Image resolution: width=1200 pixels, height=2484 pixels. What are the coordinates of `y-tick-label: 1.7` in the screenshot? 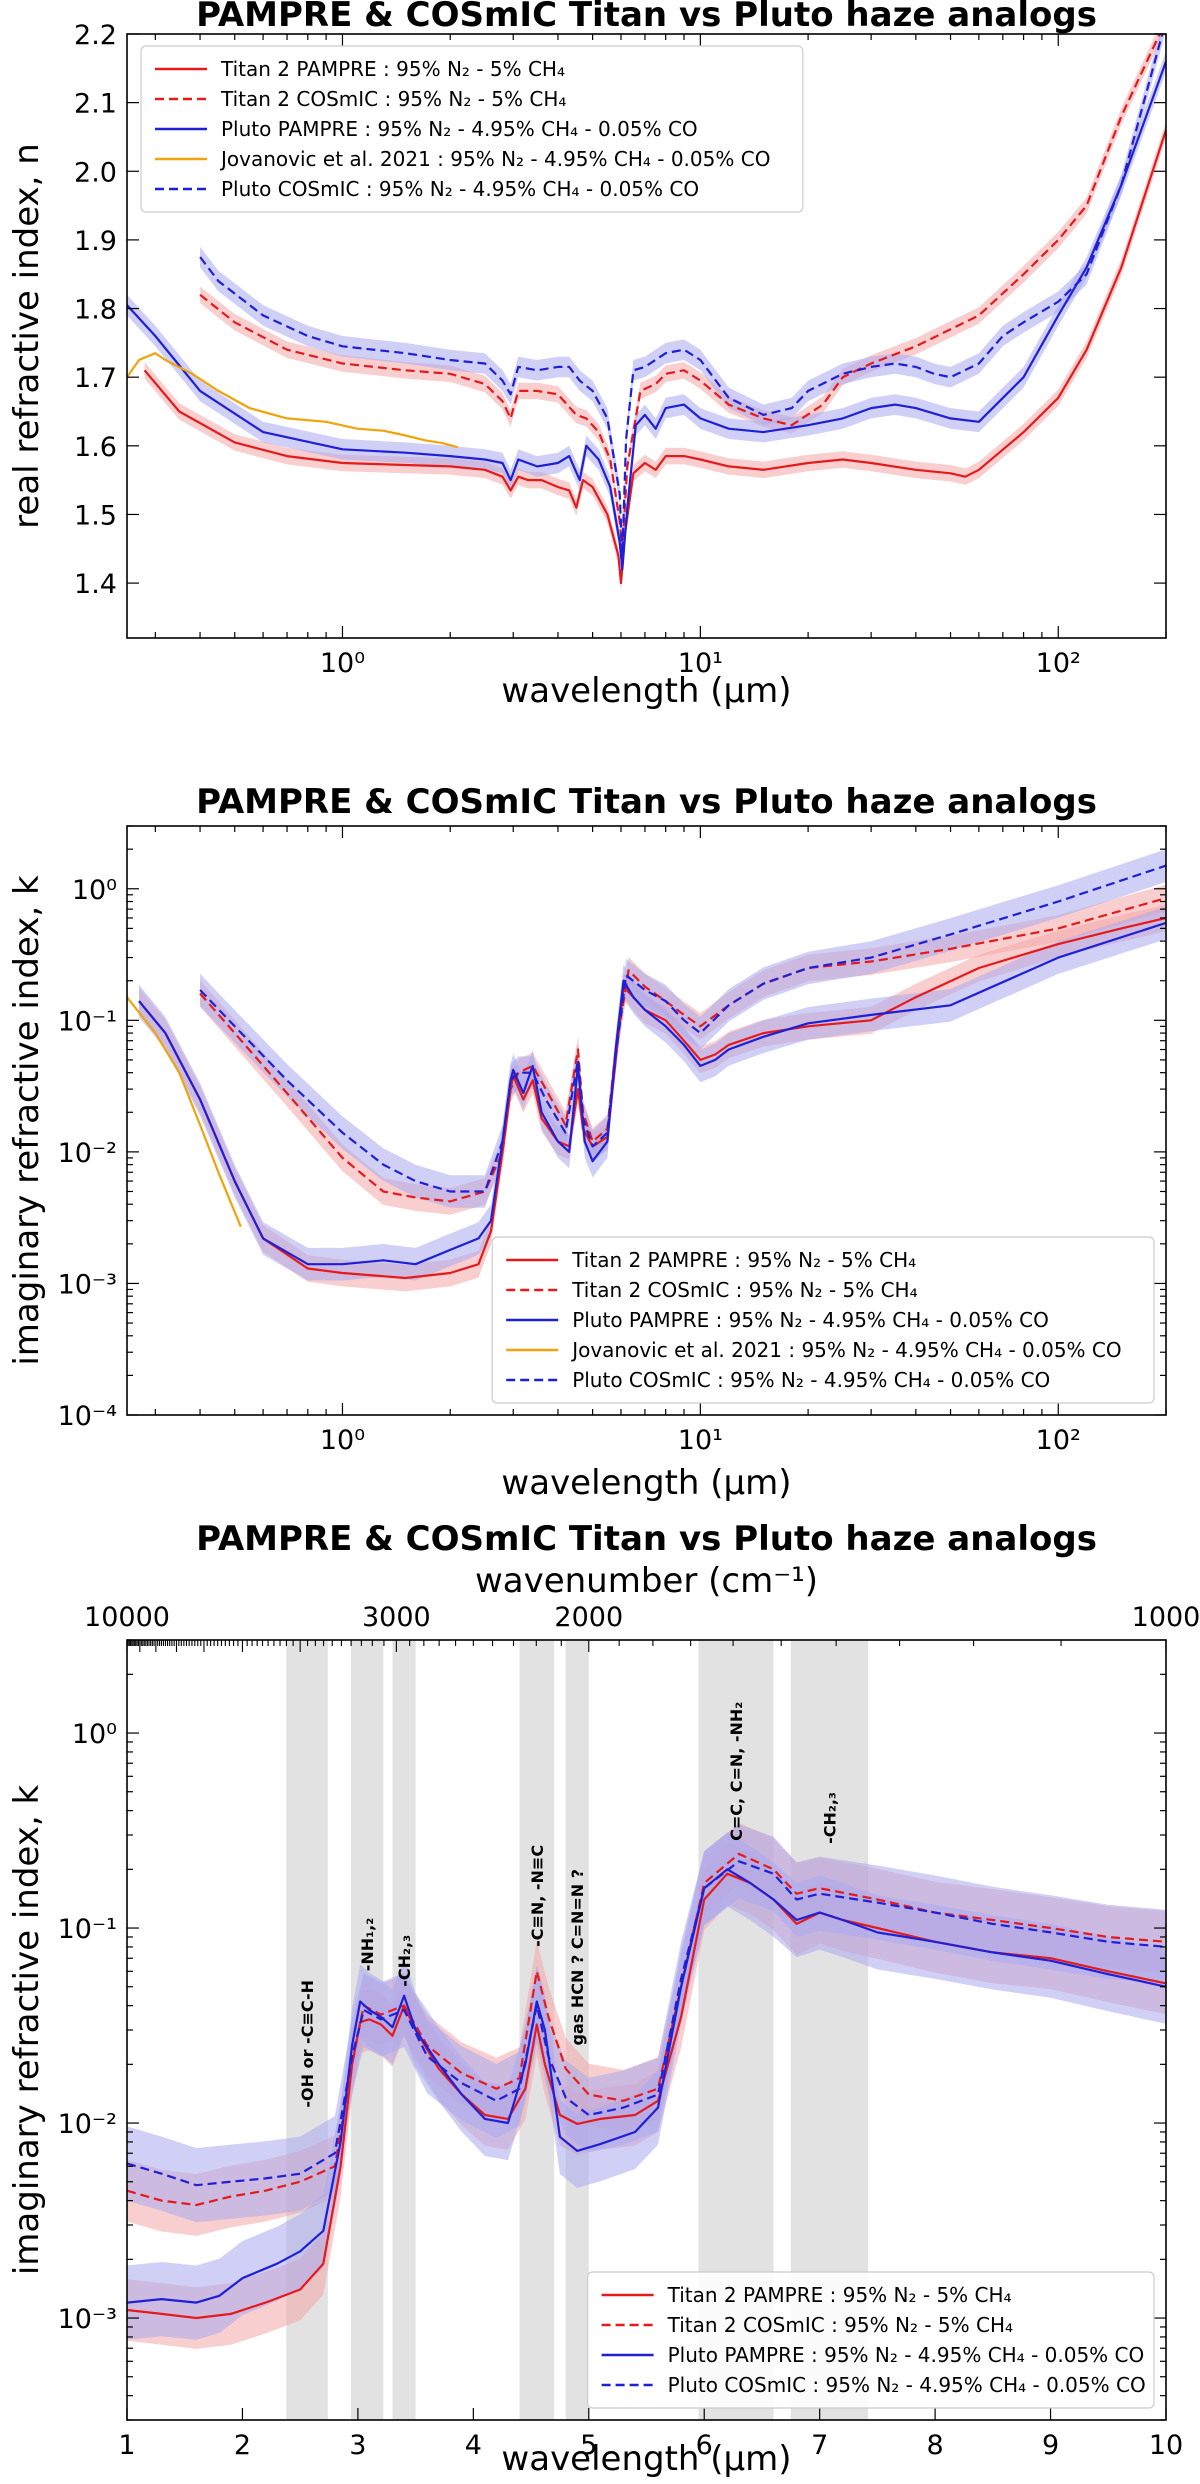 It's located at (95, 378).